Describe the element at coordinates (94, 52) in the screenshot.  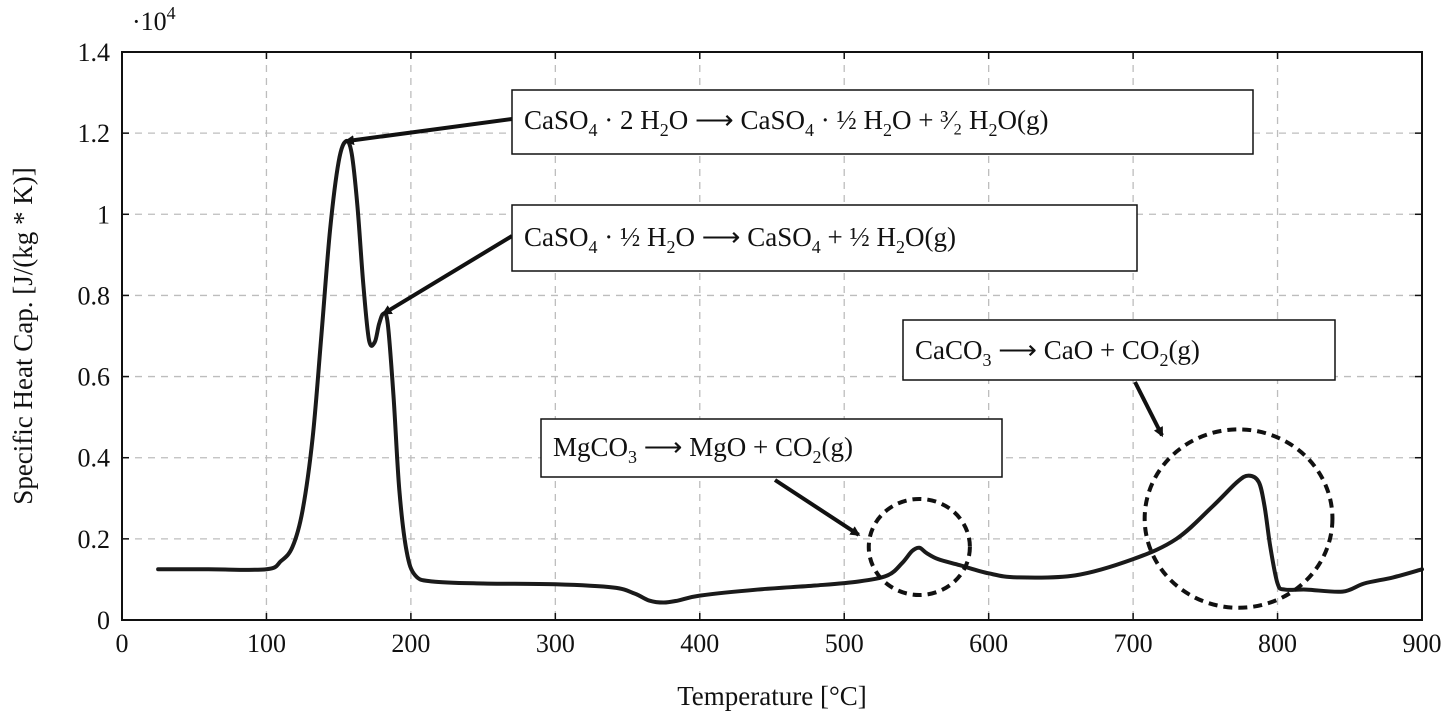
I see `y-tick-label: 1.4` at that location.